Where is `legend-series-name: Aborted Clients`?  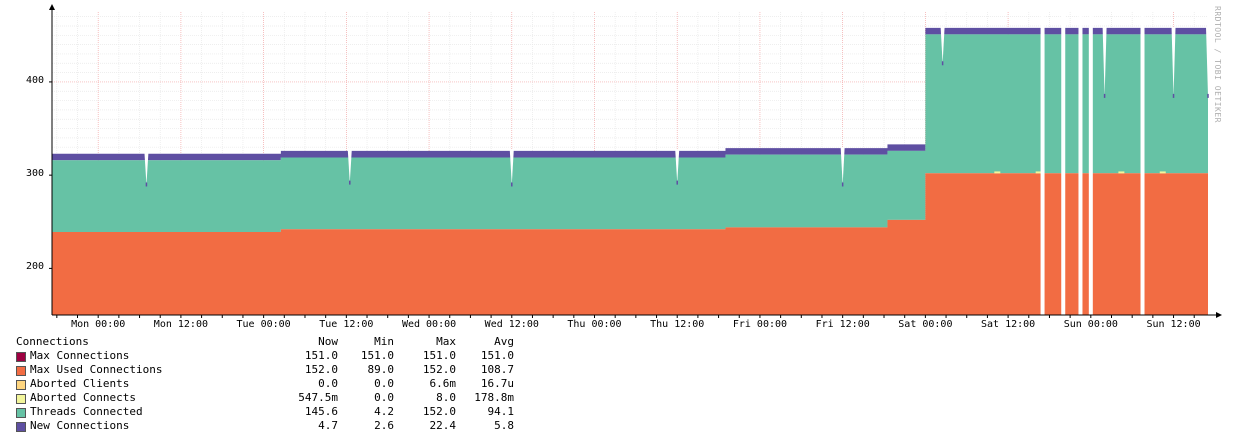 legend-series-name: Aborted Clients is located at coordinates (80, 383).